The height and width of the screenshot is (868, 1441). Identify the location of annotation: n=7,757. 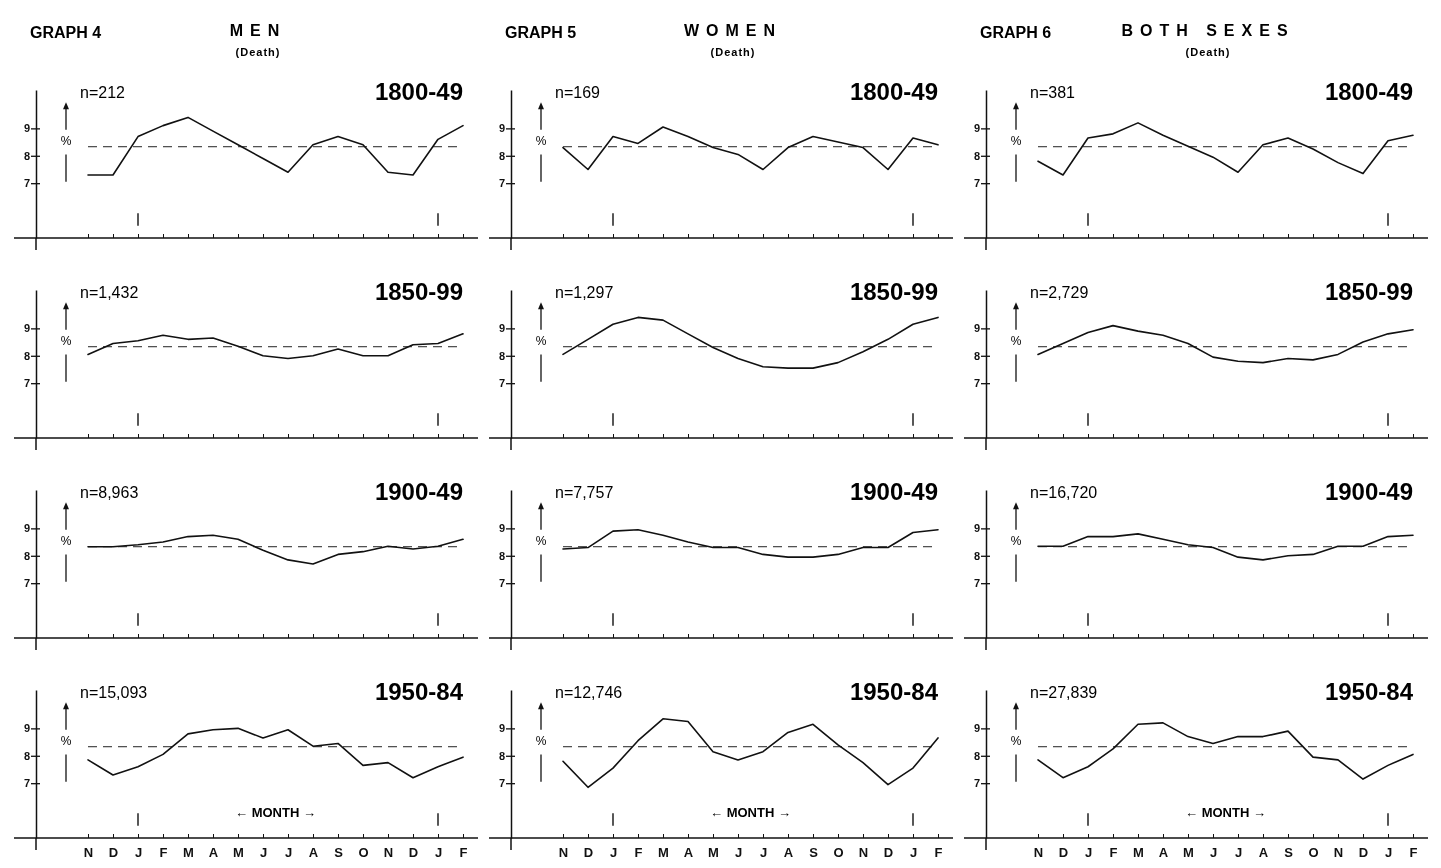
(584, 492).